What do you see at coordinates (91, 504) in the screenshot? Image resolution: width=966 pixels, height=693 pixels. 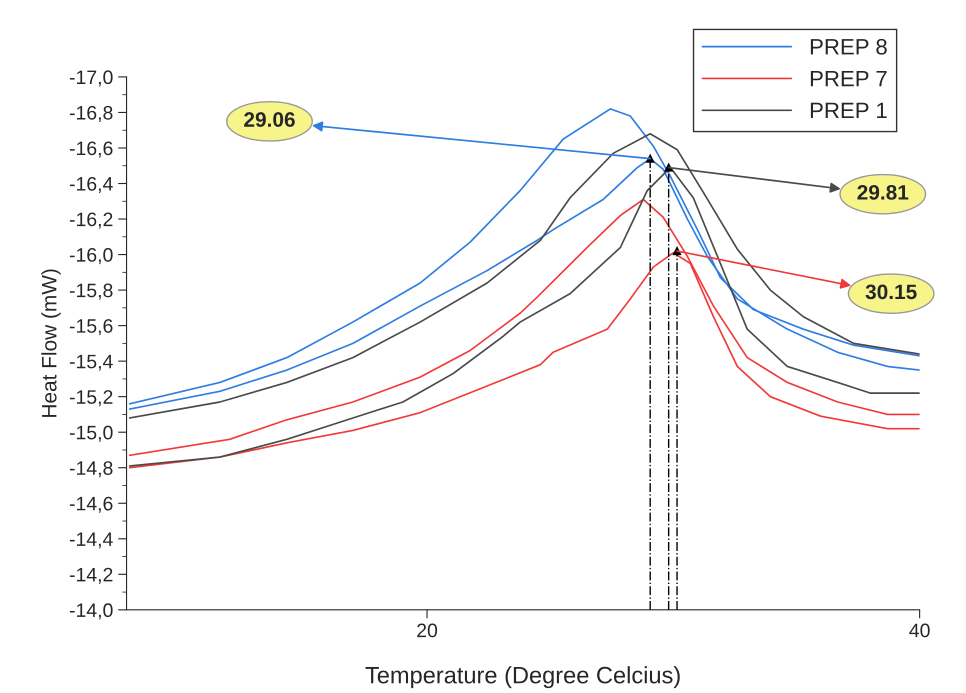 I see `y-tick-label: -14,6` at bounding box center [91, 504].